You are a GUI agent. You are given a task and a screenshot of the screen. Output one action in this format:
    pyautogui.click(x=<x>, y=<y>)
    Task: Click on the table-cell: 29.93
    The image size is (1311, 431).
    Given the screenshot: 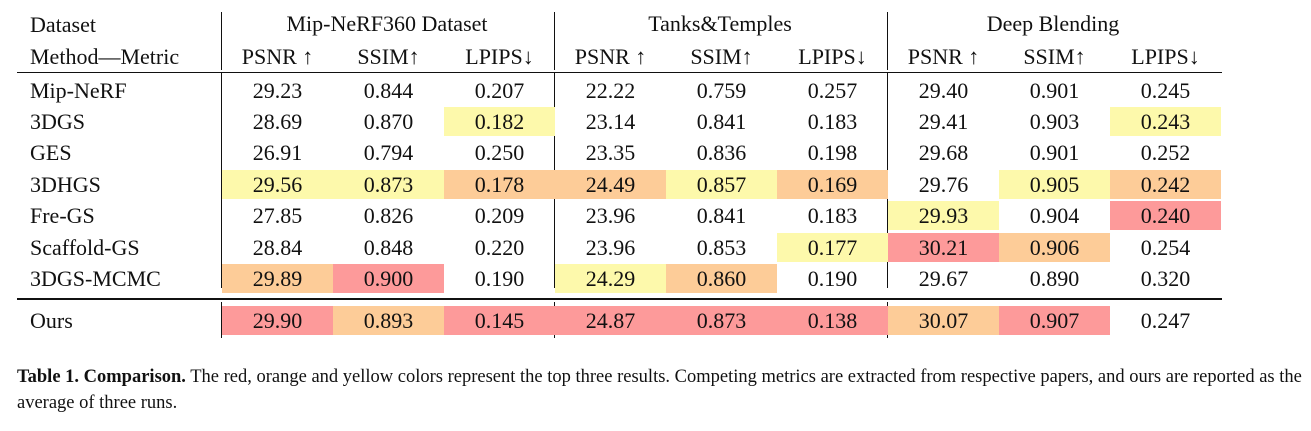 What is the action you would take?
    pyautogui.click(x=943, y=215)
    